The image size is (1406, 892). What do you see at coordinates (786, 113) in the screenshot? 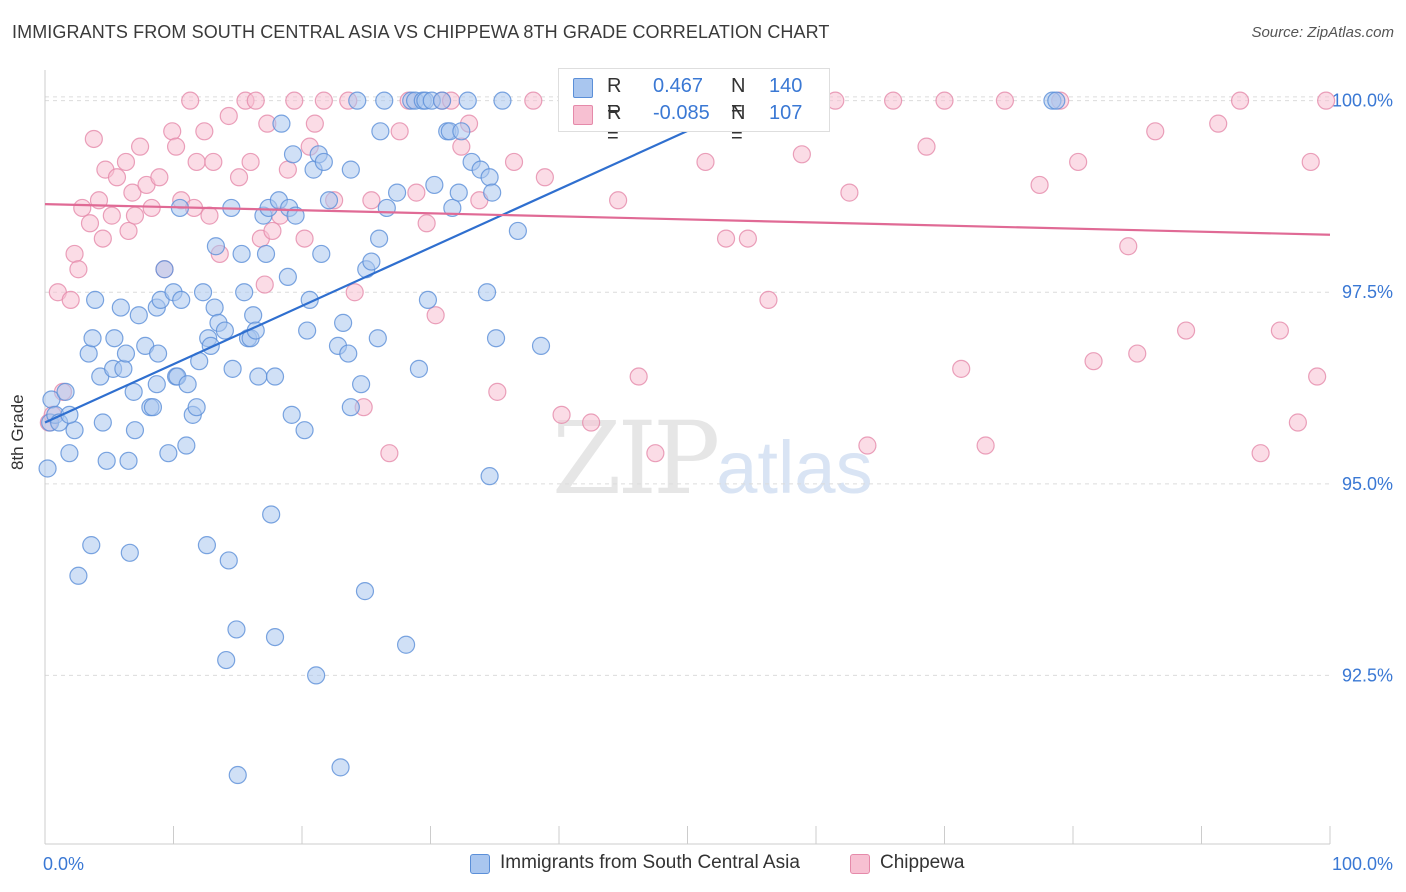
I see `n-value: 107` at bounding box center [786, 113].